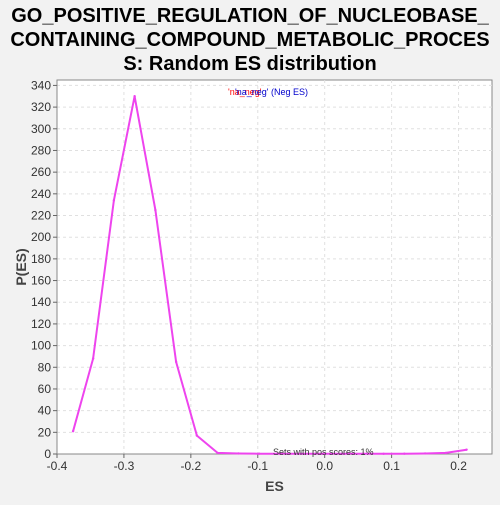  I want to click on y-tick-label: 0, so click(47, 454).